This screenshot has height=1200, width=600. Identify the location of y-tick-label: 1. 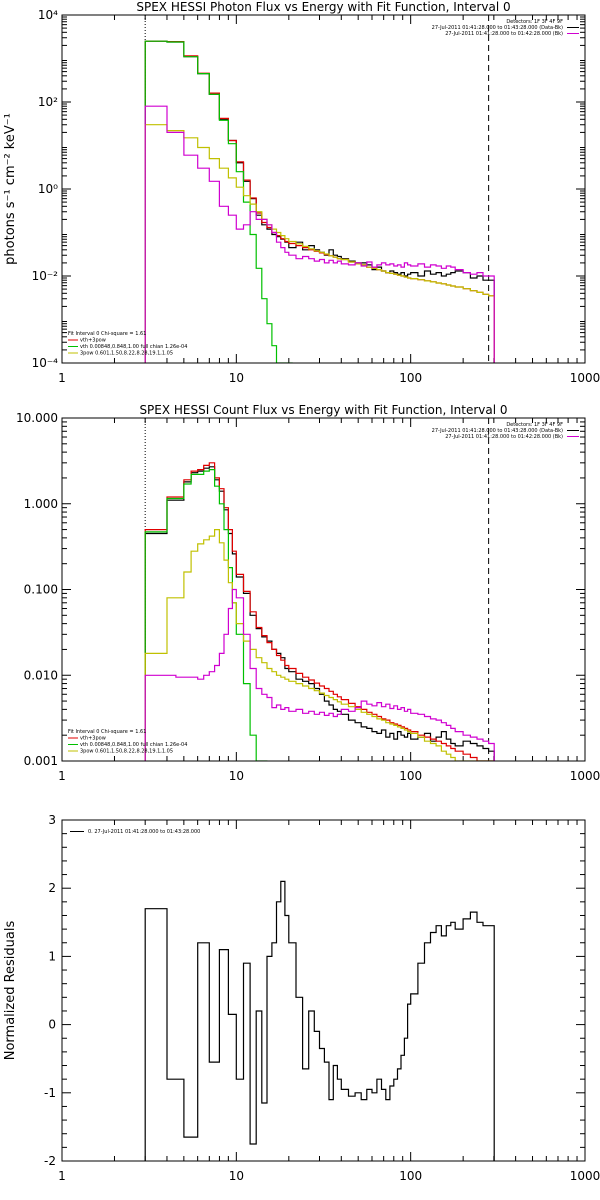
(52, 956).